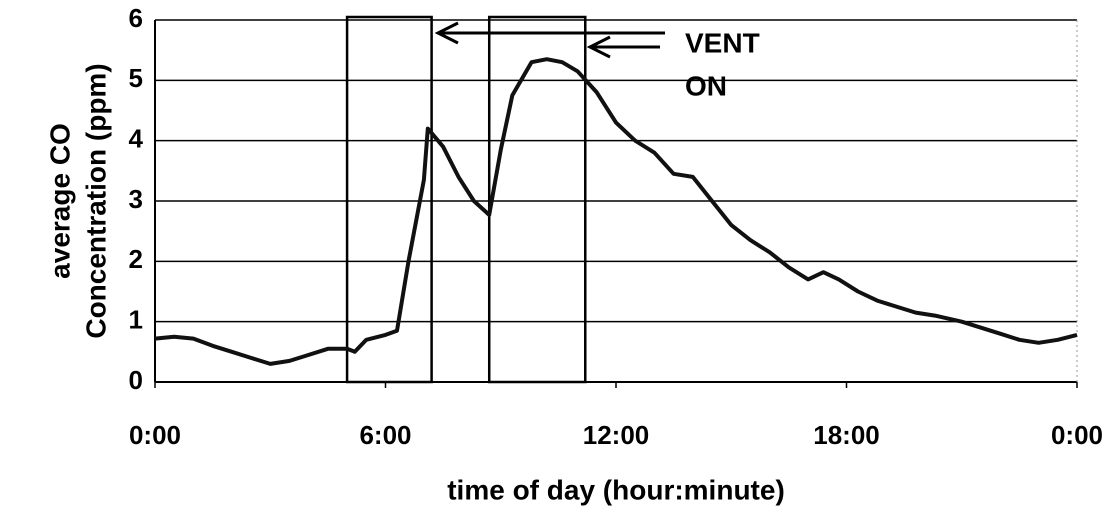 Image resolution: width=1120 pixels, height=525 pixels. What do you see at coordinates (549, 40) in the screenshot?
I see `arrows` at bounding box center [549, 40].